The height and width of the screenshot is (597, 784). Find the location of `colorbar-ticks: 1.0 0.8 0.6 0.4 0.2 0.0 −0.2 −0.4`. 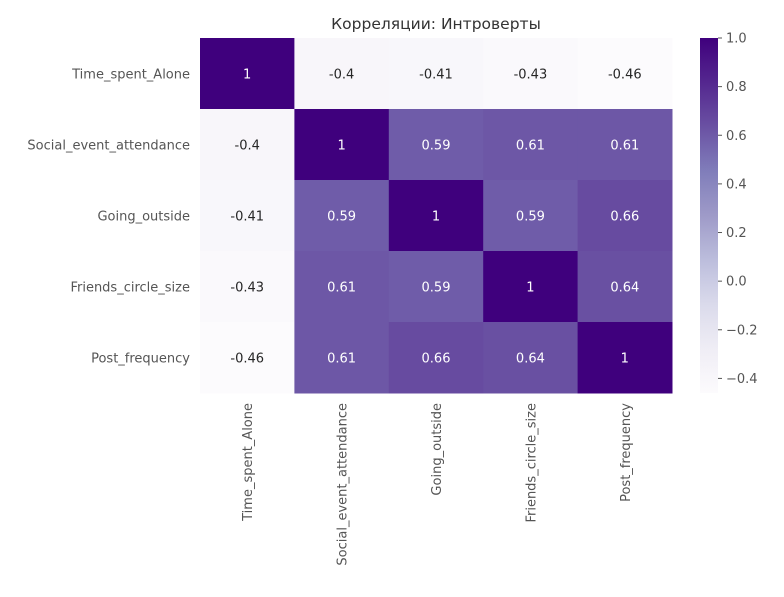

colorbar-ticks: 1.0 0.8 0.6 0.4 0.2 0.0 −0.2 −0.4 is located at coordinates (738, 209).